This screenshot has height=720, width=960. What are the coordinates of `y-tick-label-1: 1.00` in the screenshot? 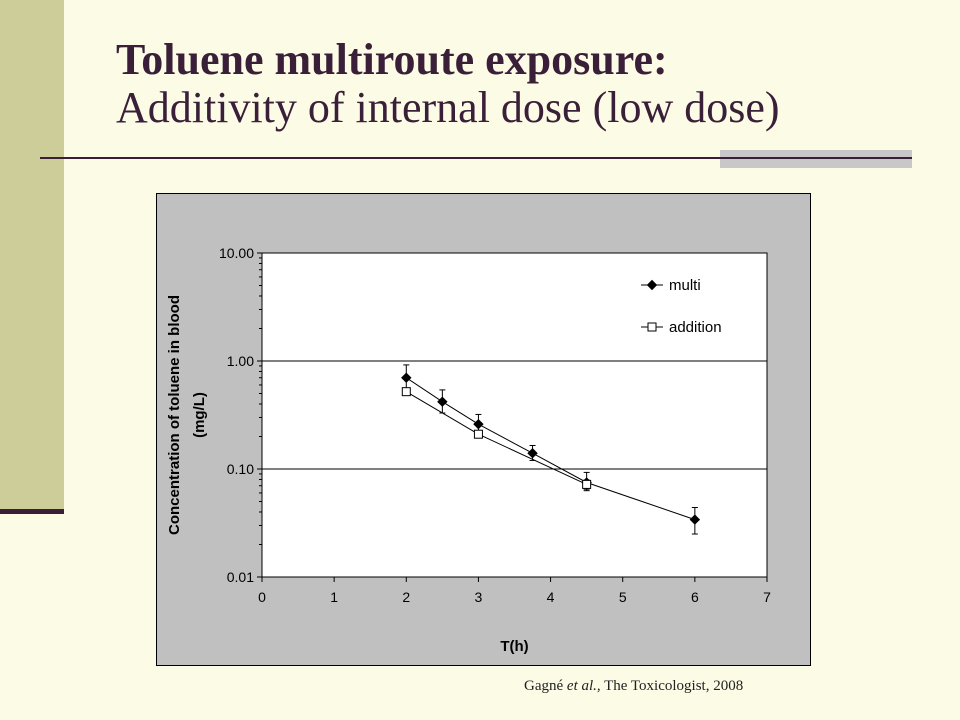 It's located at (240, 361).